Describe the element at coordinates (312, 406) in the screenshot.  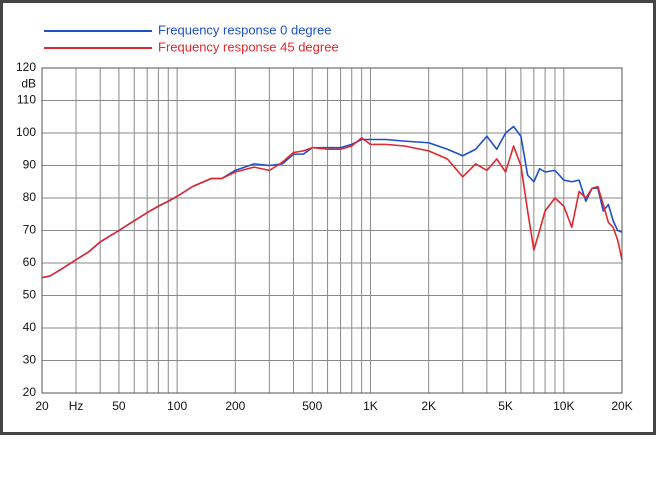
I see `x-tick-label: 500` at that location.